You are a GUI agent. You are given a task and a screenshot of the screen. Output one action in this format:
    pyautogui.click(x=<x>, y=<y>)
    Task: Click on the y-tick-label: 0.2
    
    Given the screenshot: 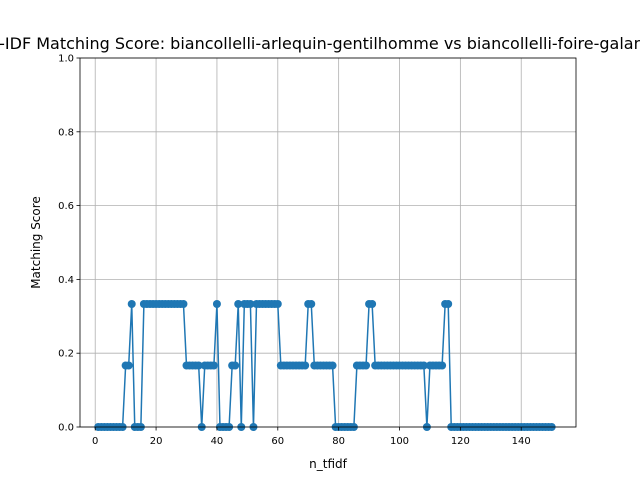 What is the action you would take?
    pyautogui.click(x=66, y=354)
    